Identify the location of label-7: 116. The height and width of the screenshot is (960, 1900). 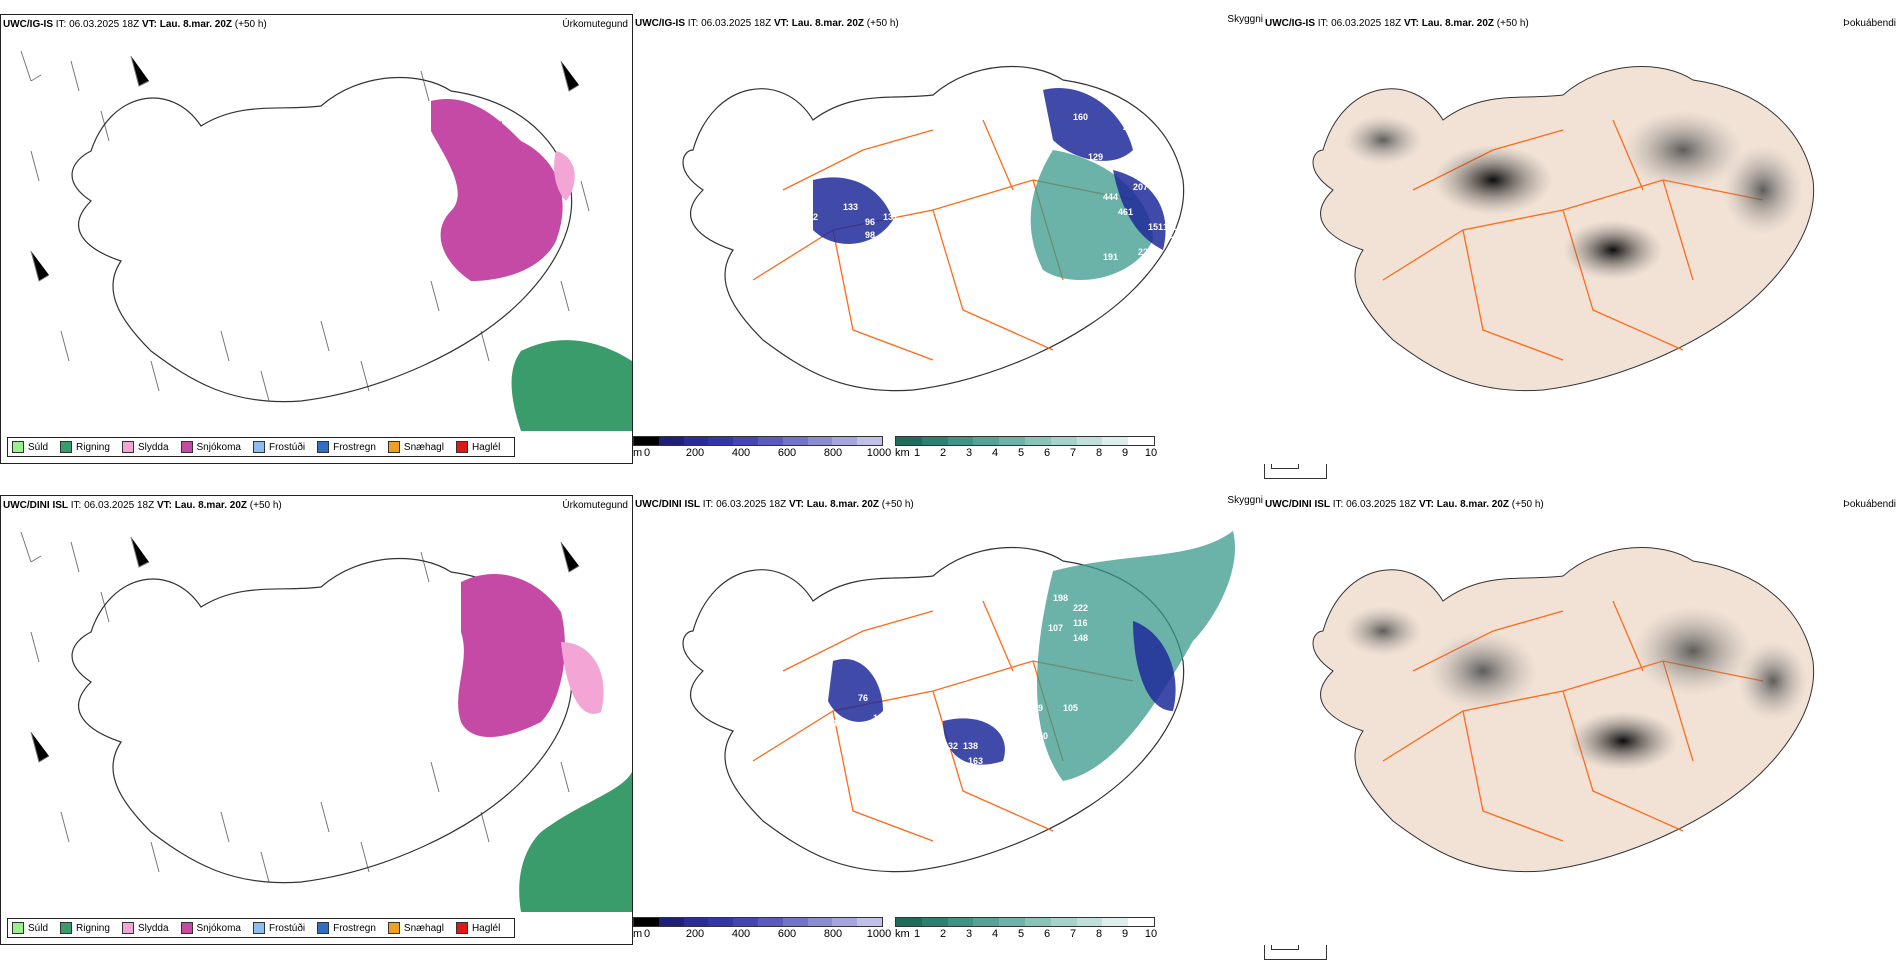
(895, 262).